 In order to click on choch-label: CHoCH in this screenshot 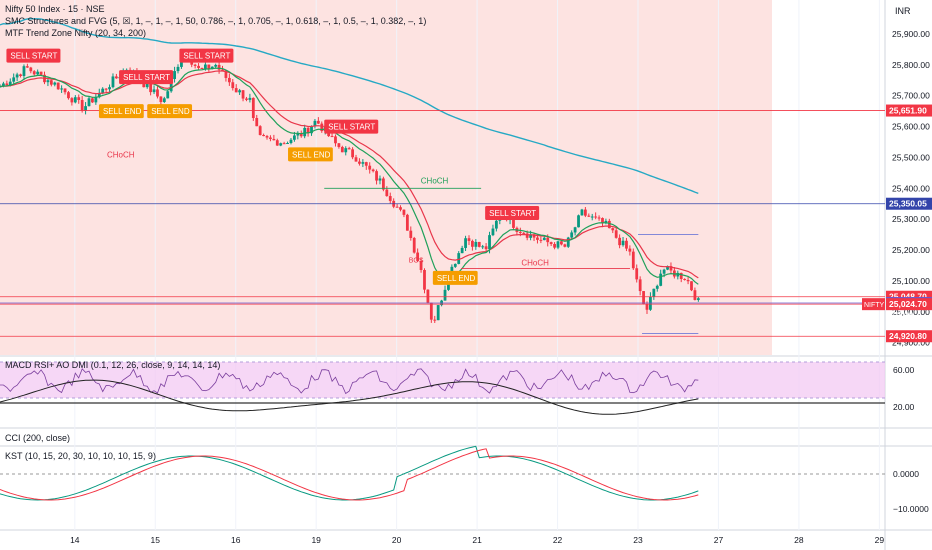, I will do `click(121, 154)`.